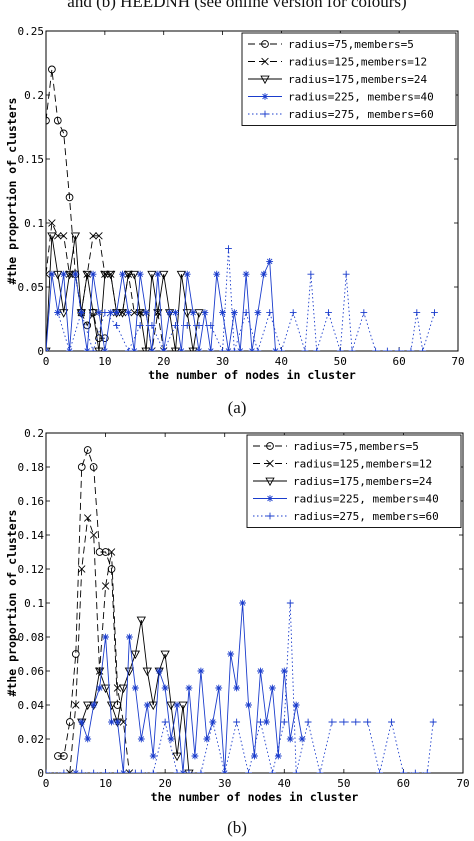 The height and width of the screenshot is (841, 474). What do you see at coordinates (403, 783) in the screenshot?
I see `x-tick-label: 60` at bounding box center [403, 783].